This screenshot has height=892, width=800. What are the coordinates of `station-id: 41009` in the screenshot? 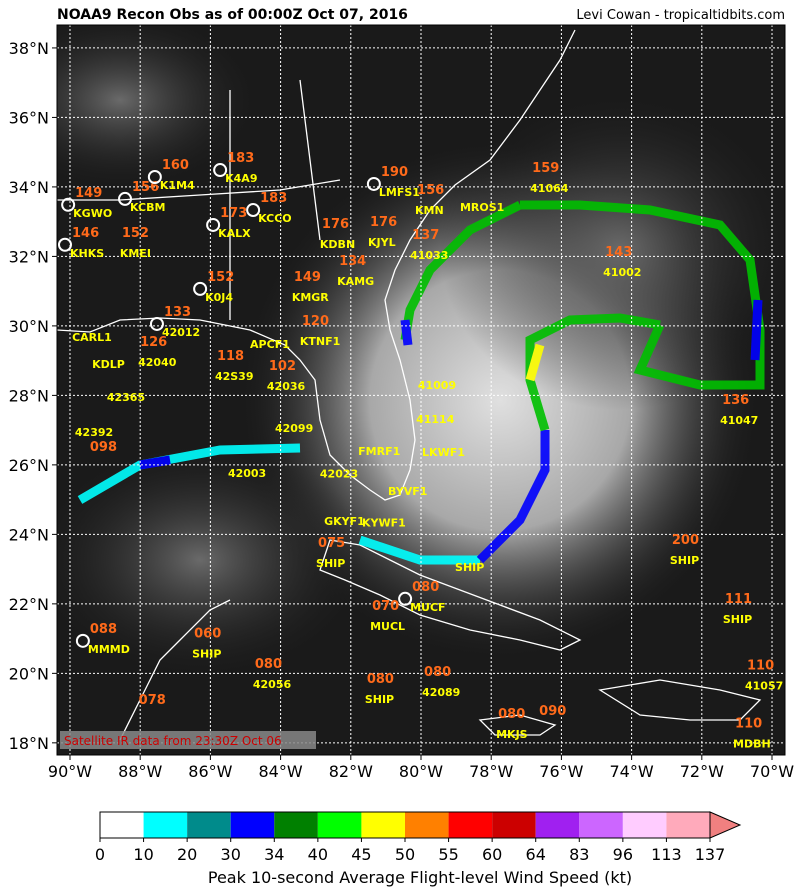 It's located at (437, 385).